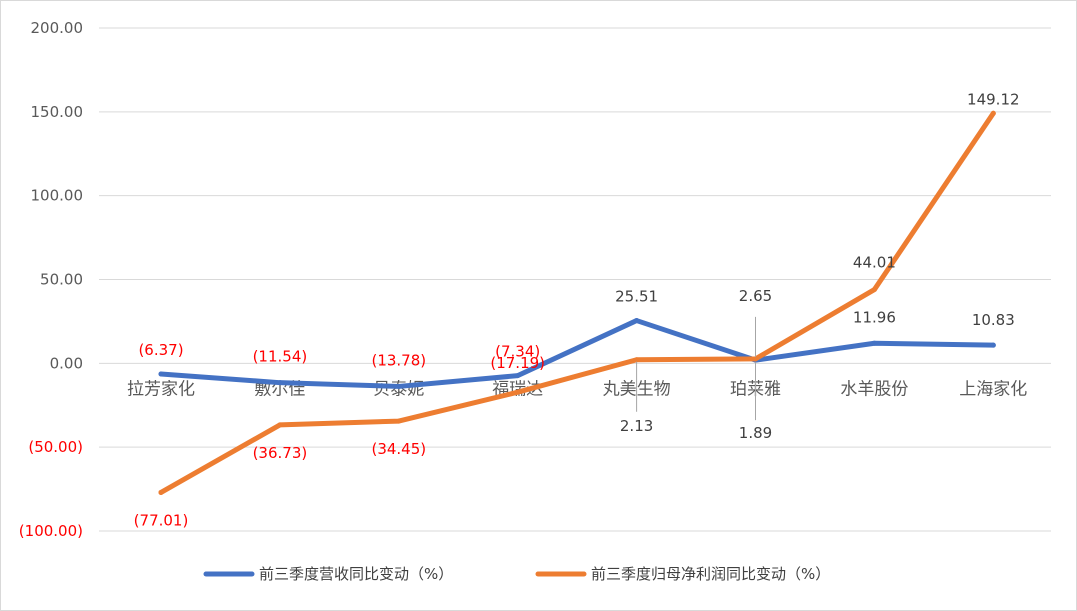 This screenshot has width=1077, height=611. What do you see at coordinates (280, 453) in the screenshot?
I see `data-label: (36.73)` at bounding box center [280, 453].